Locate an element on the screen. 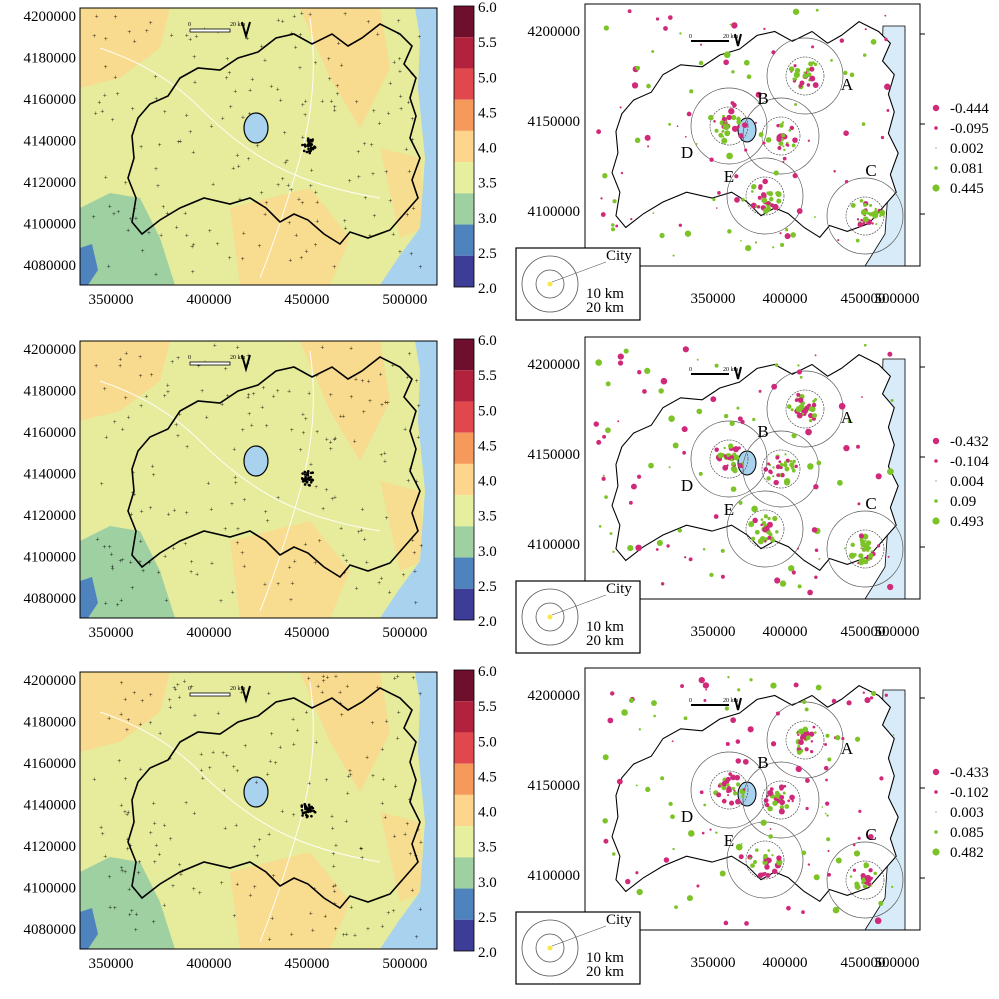  inset-city-label: City is located at coordinates (619, 589).